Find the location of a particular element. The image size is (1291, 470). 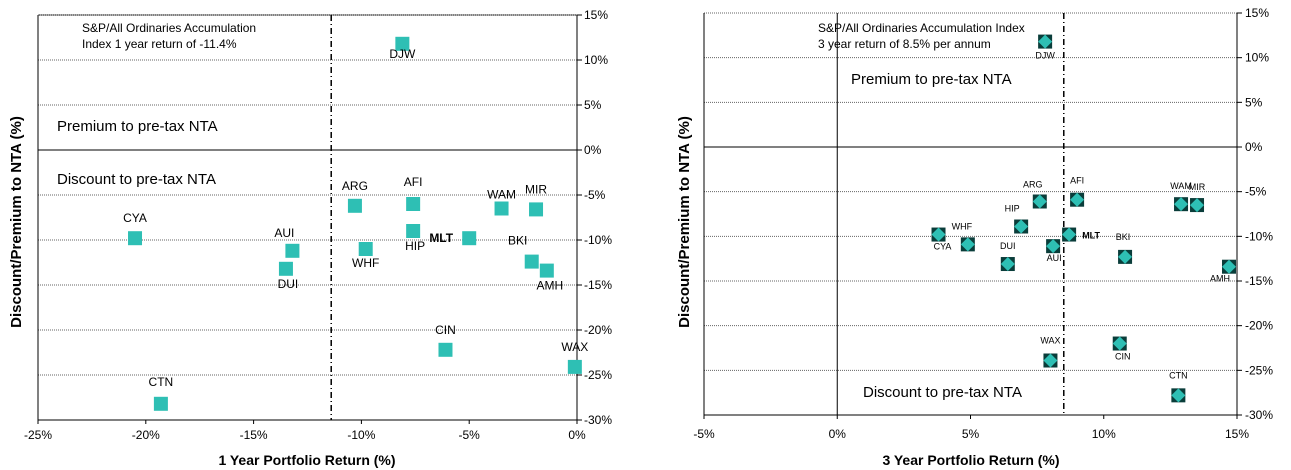

y-tick-labels: 15% 10% 5% 0% -5% -10% -15% -20% -25% -30% is located at coordinates (598, 217).